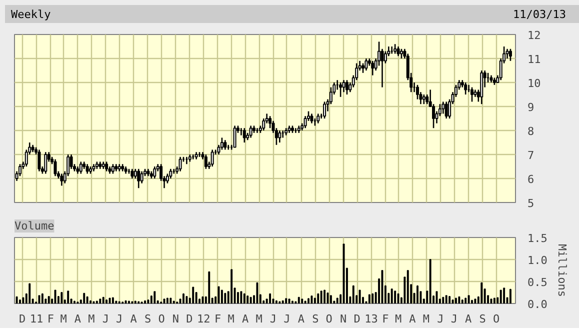 The height and width of the screenshot is (335, 579). I want to click on x-tick-label: 13, so click(371, 319).